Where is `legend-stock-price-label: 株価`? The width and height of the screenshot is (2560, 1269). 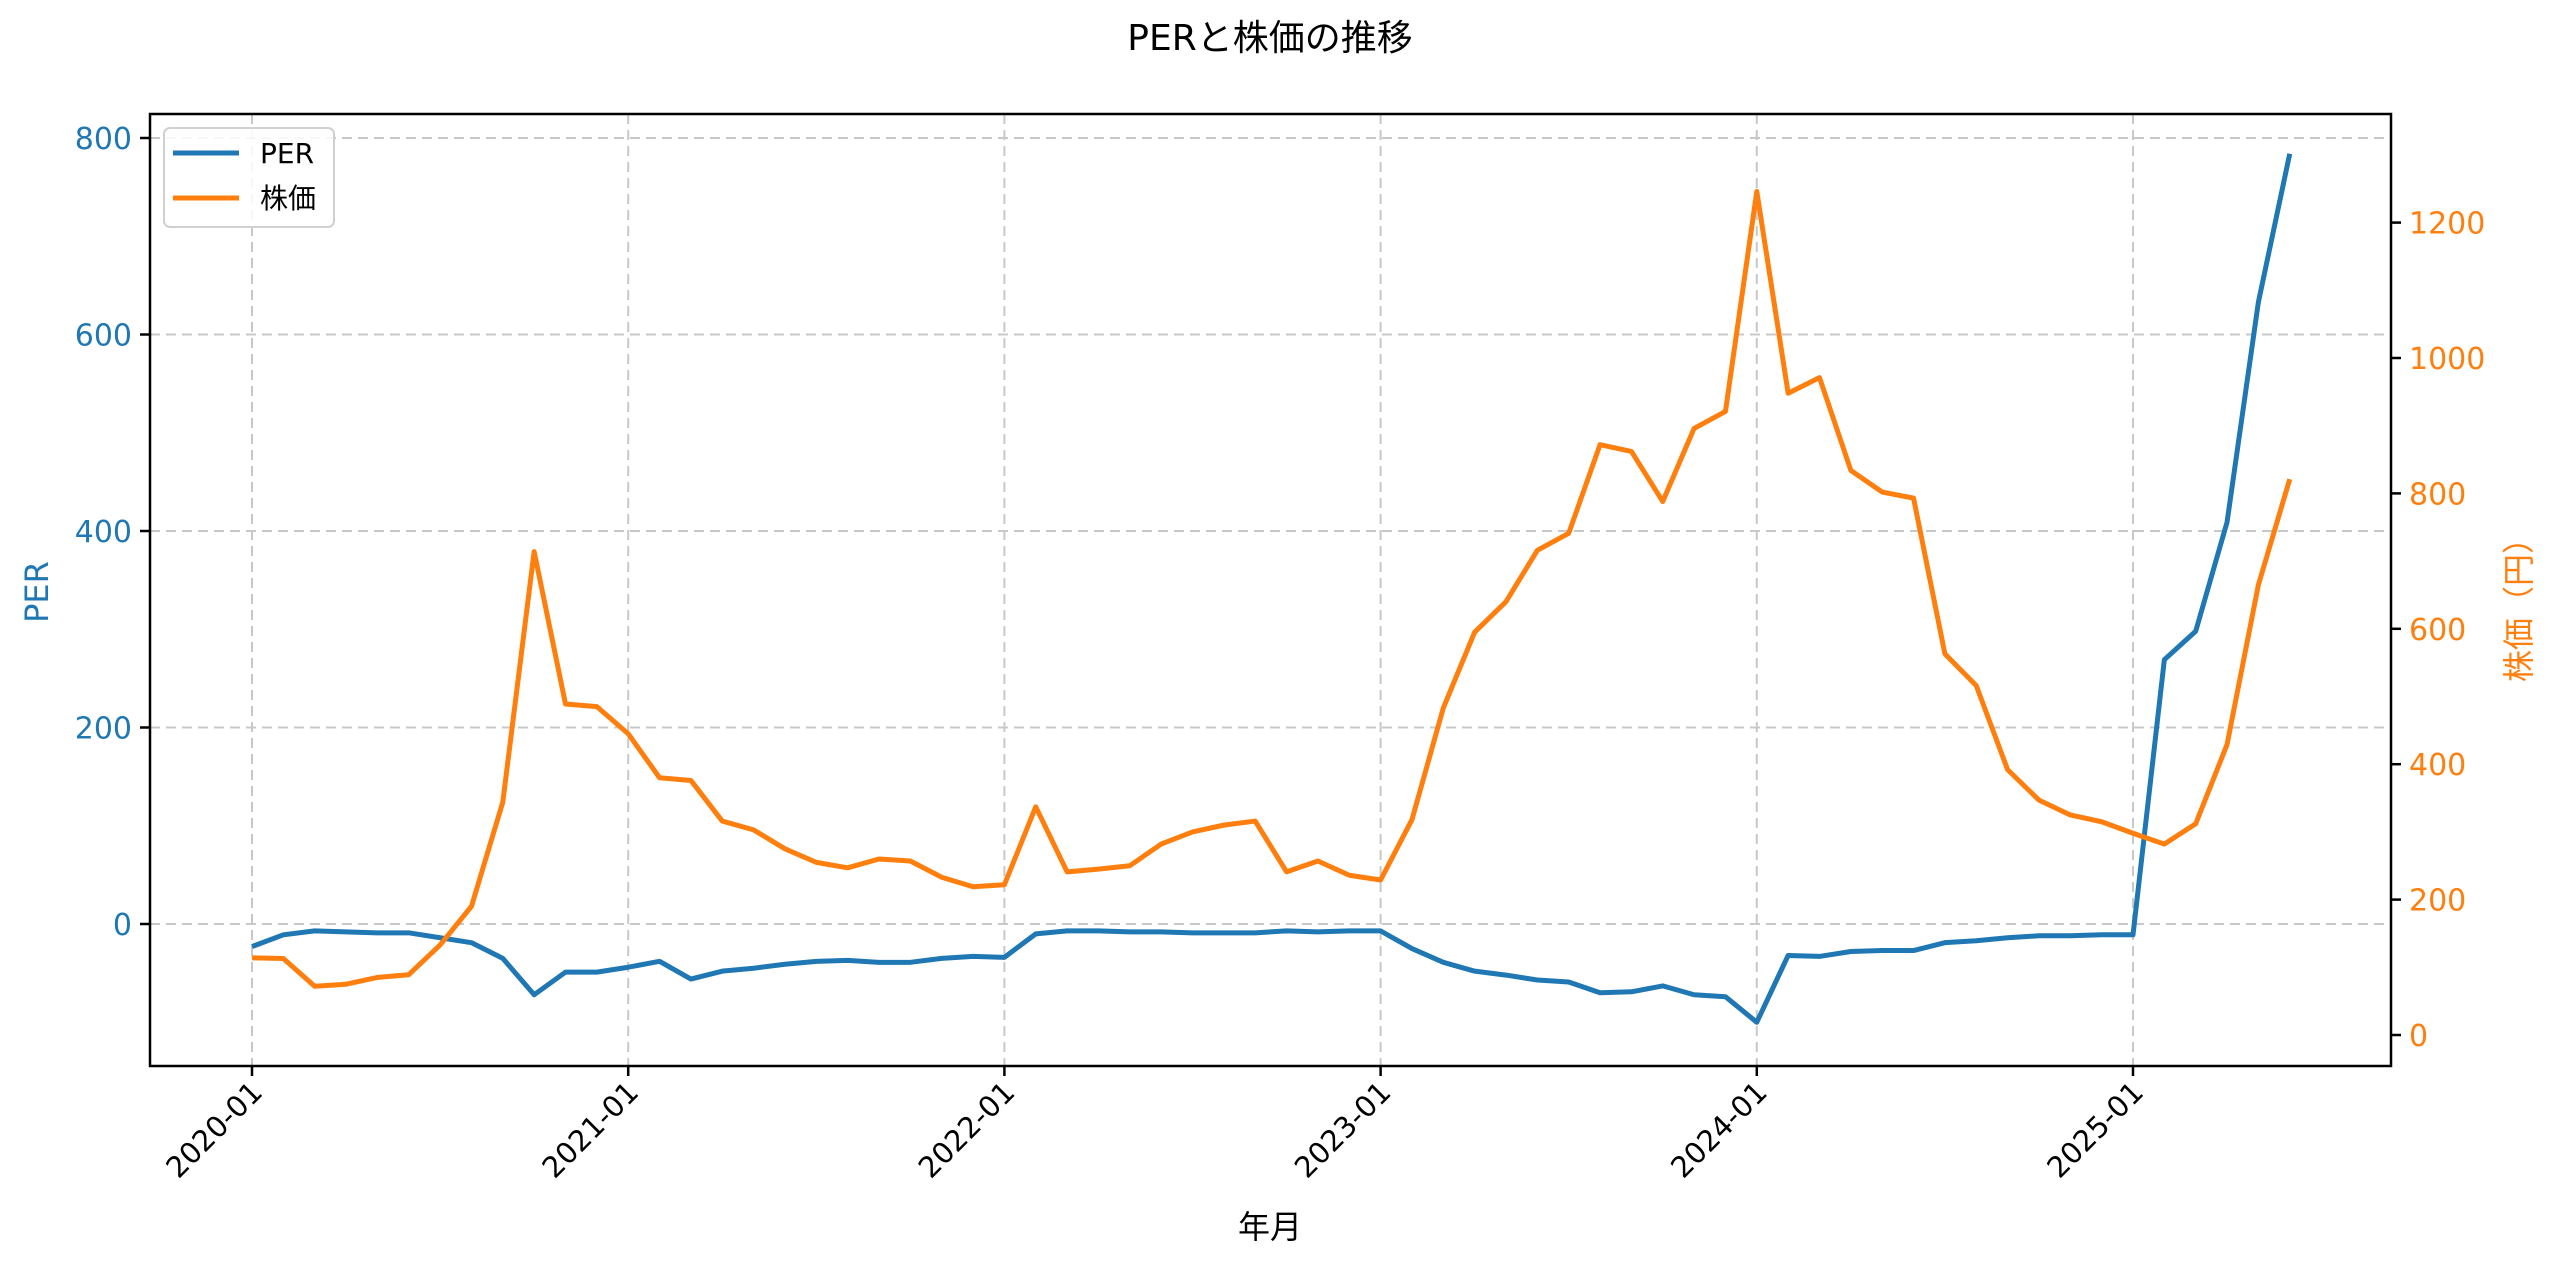 legend-stock-price-label: 株価 is located at coordinates (288, 198).